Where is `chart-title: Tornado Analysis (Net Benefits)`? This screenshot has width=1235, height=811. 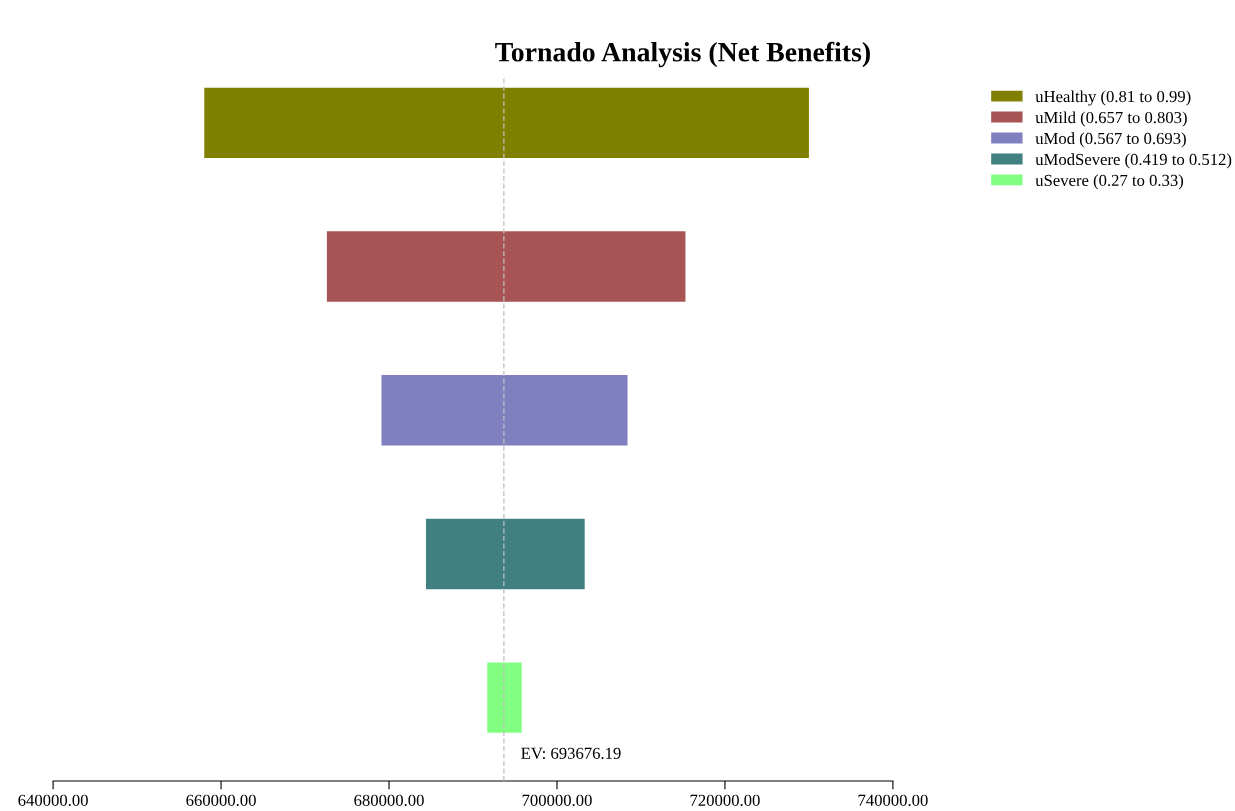
chart-title: Tornado Analysis (Net Benefits) is located at coordinates (682, 54).